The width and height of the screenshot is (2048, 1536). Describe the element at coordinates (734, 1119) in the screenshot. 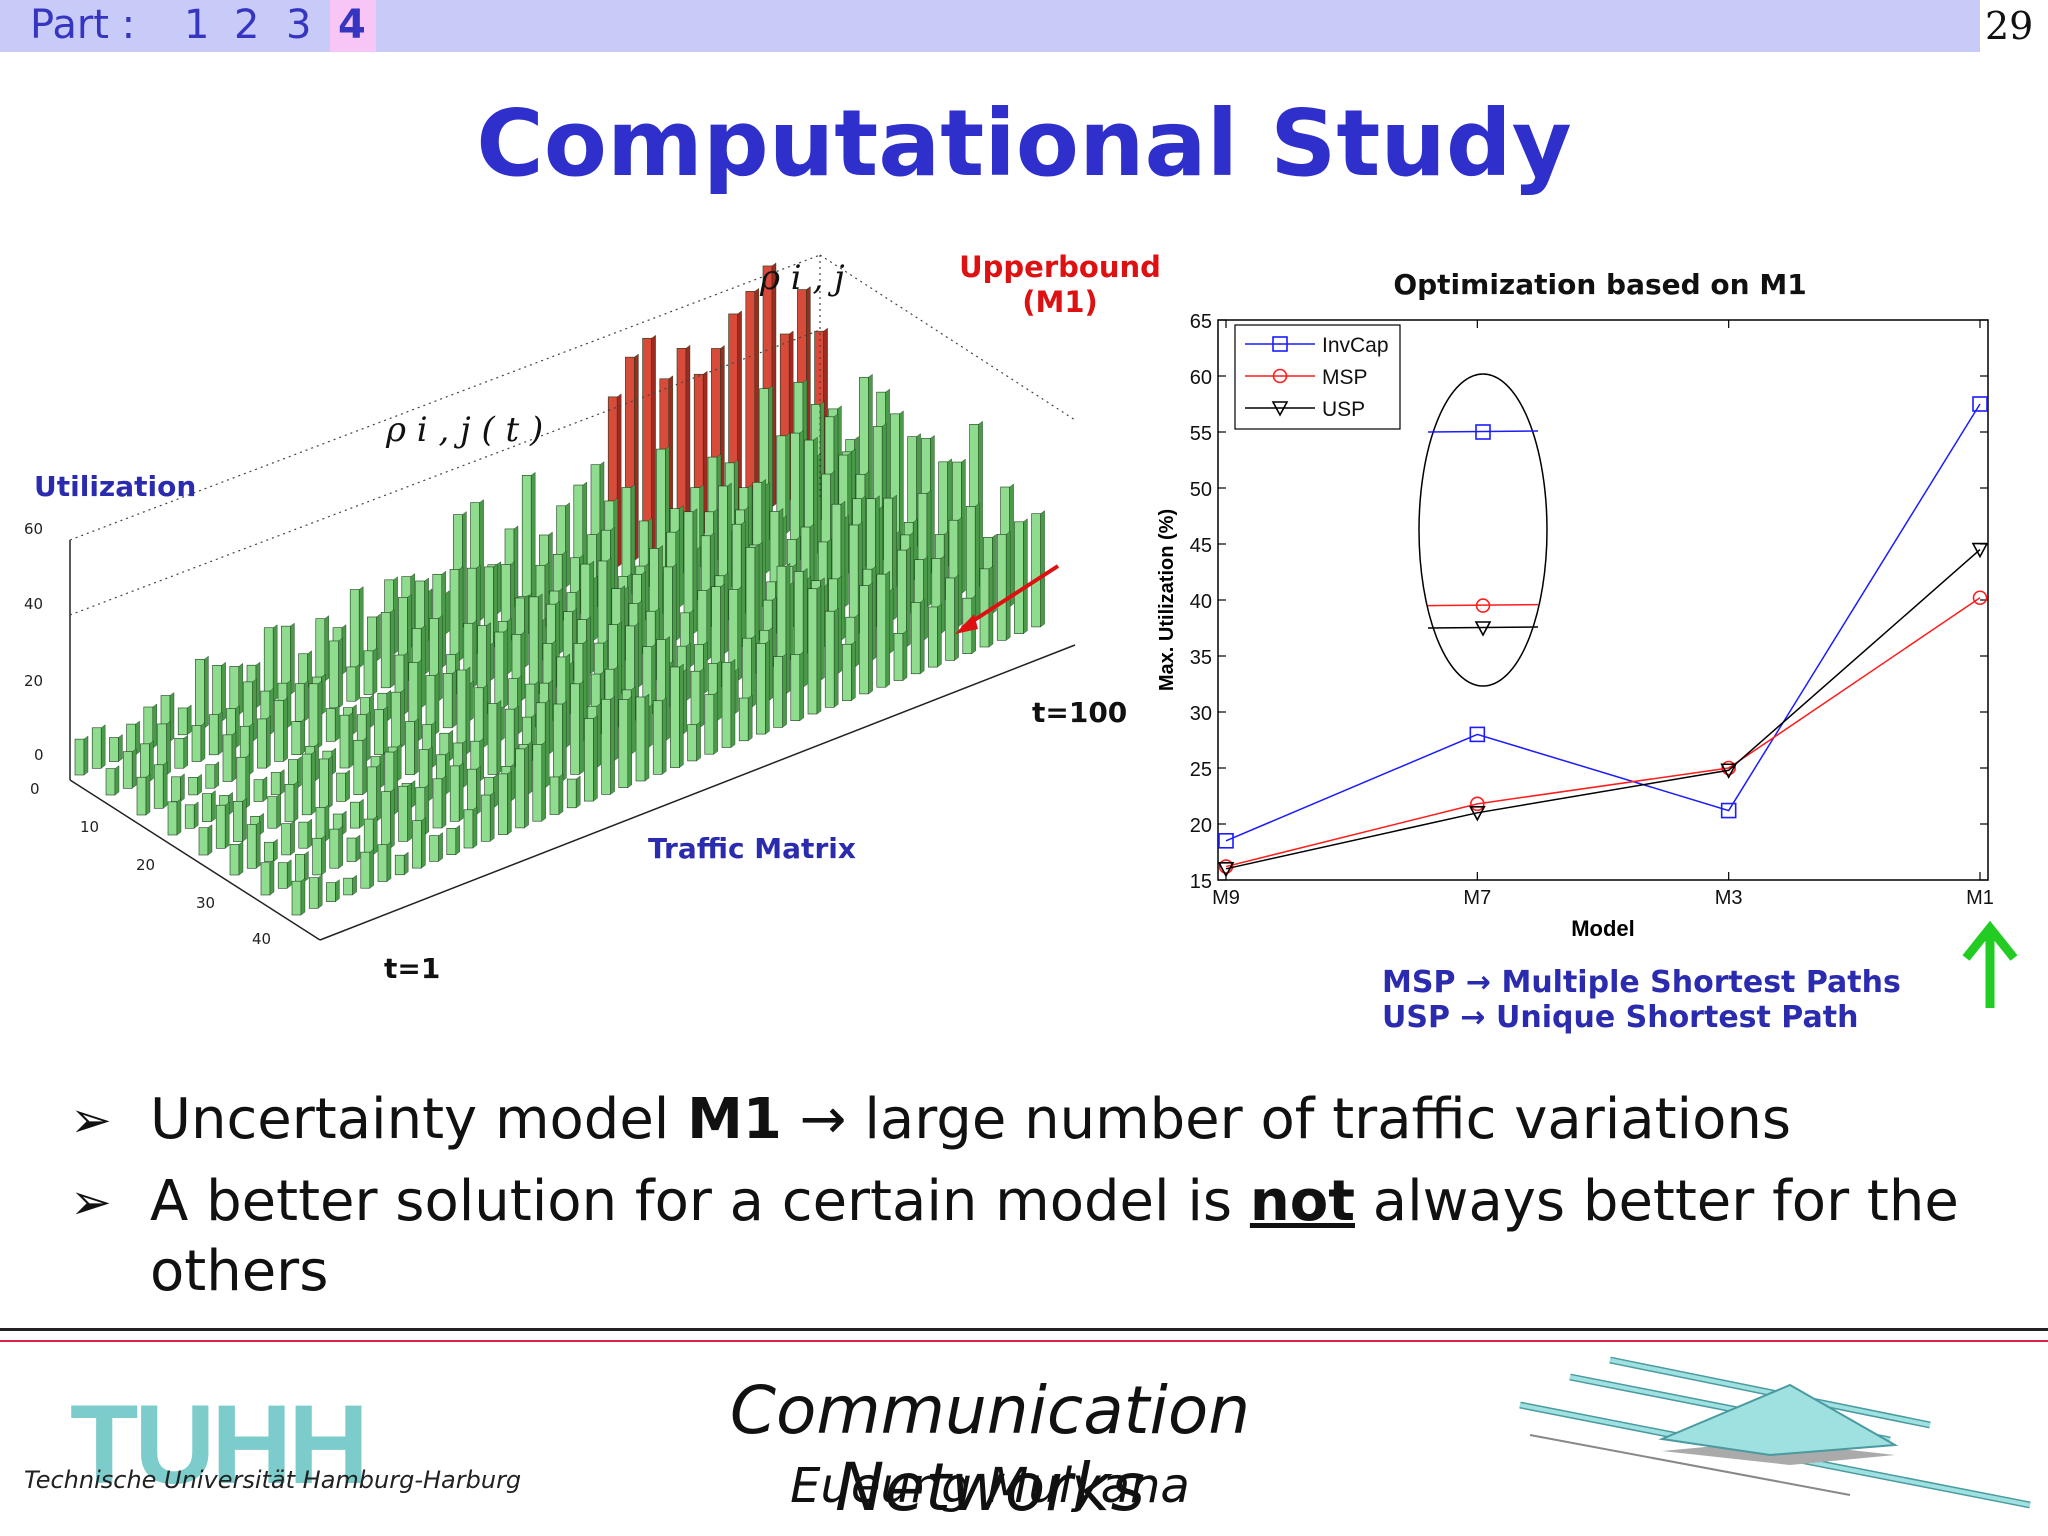

I see `bullet-1-bold: M1` at that location.